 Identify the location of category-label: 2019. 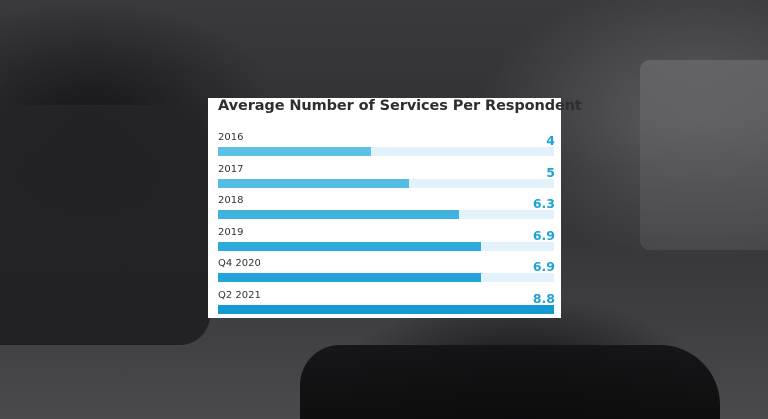
(231, 232).